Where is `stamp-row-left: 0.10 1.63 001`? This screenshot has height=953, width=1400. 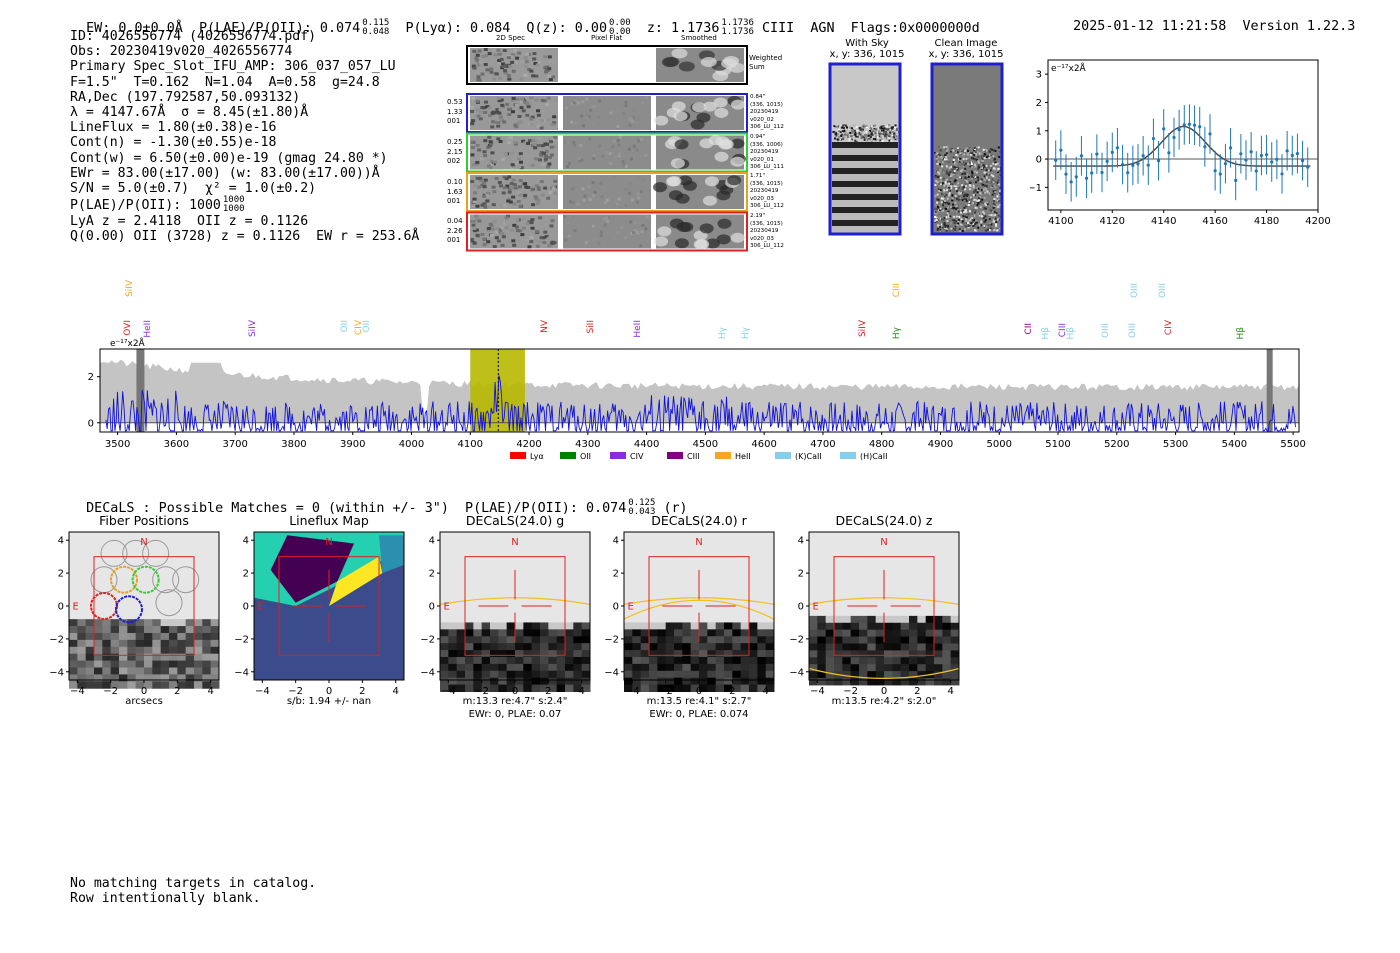 stamp-row-left: 0.10 1.63 001 is located at coordinates (455, 191).